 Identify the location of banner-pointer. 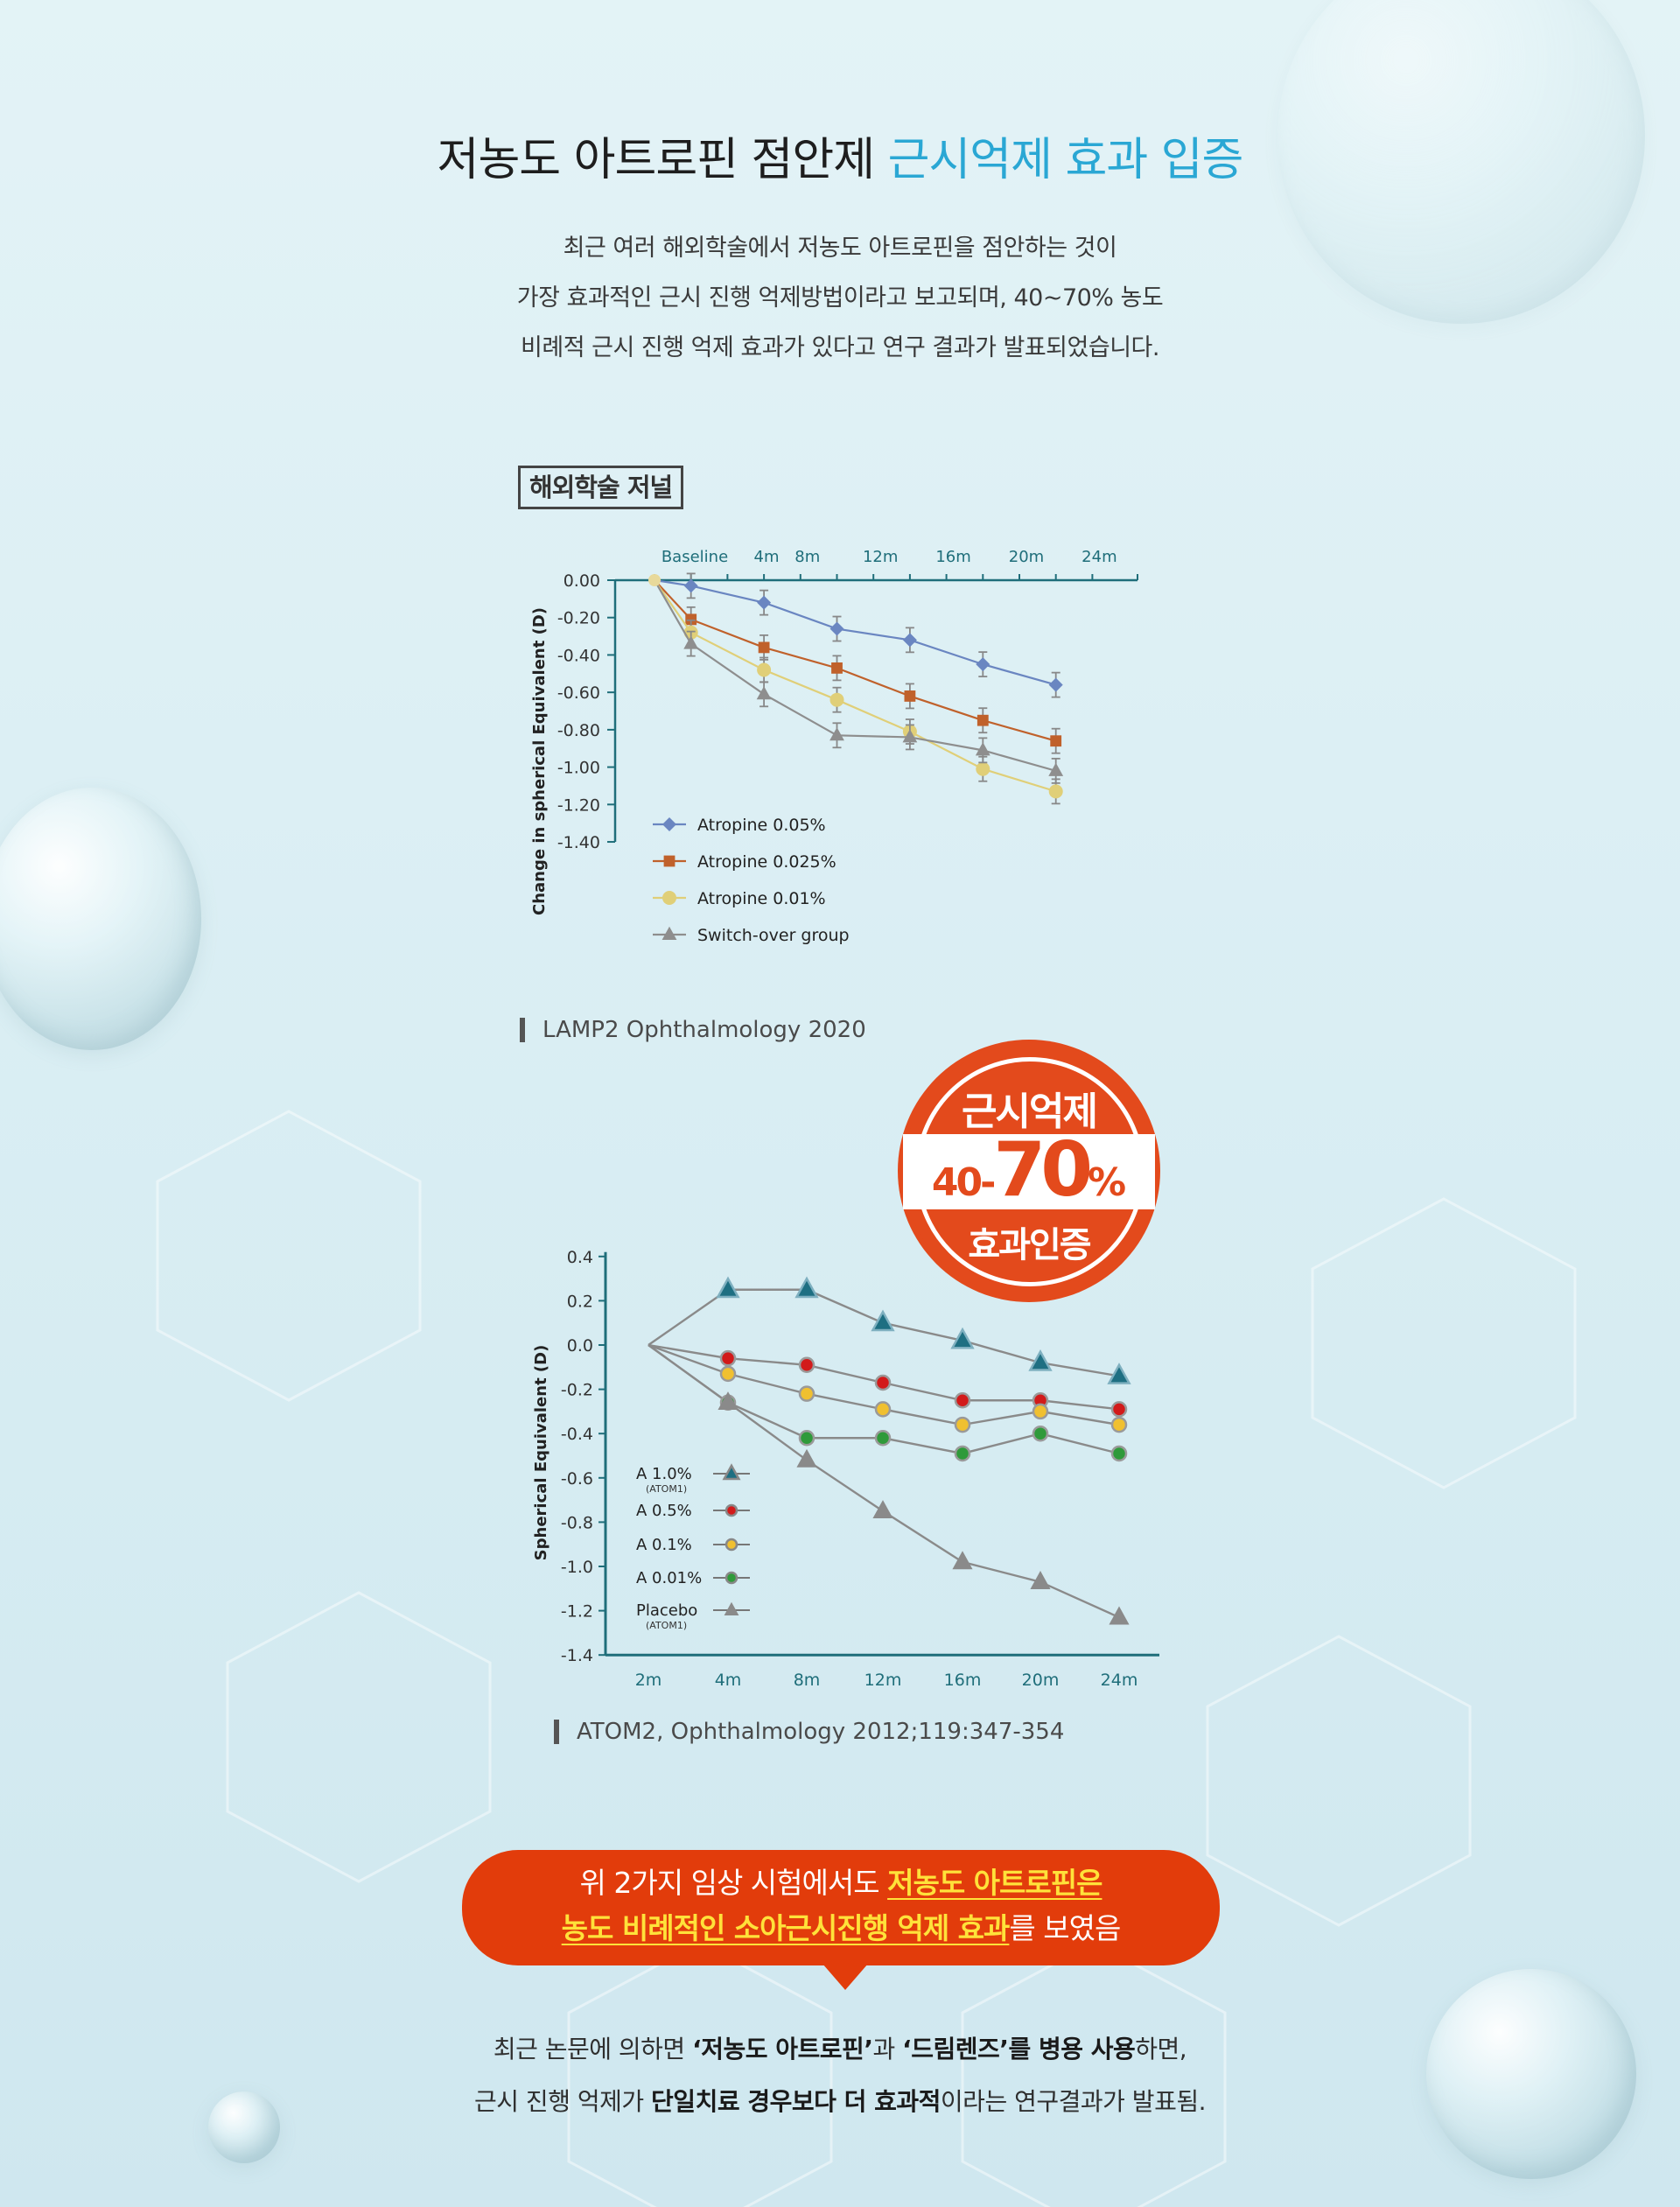
(845, 1977).